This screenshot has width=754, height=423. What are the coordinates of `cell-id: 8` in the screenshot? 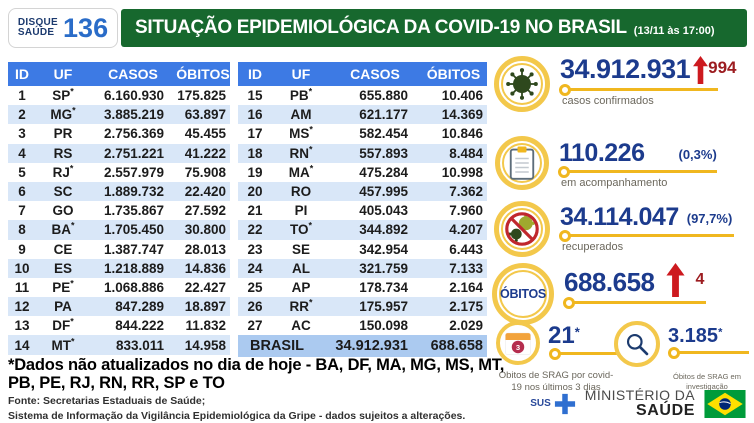 It's located at (22, 230).